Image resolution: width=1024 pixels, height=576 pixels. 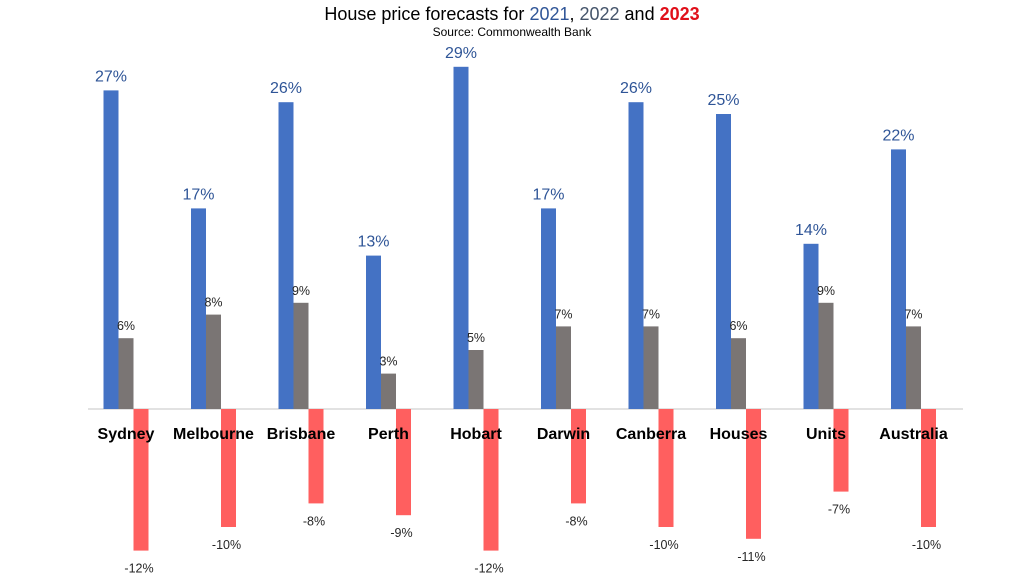 What do you see at coordinates (228, 468) in the screenshot?
I see `bar-2023-melbourne` at bounding box center [228, 468].